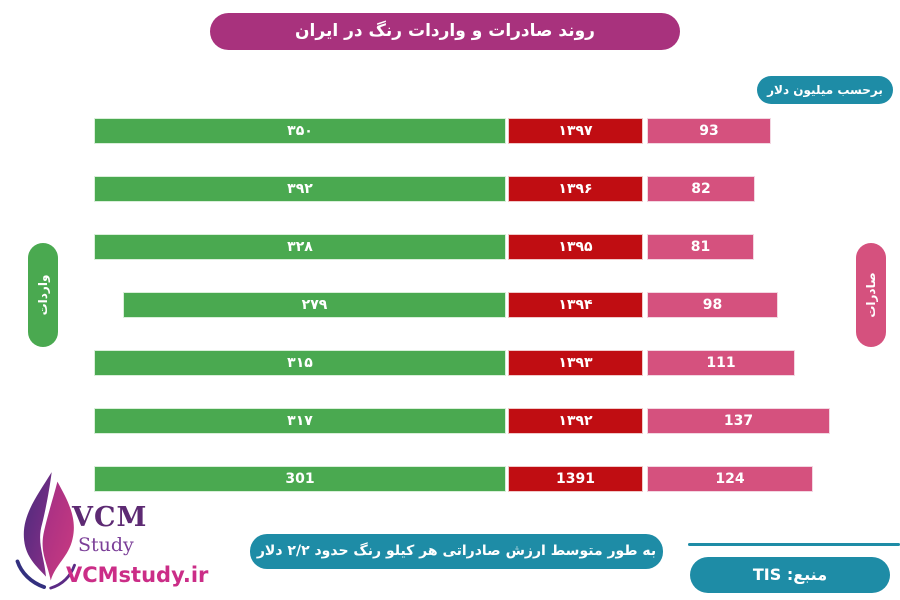 Image resolution: width=900 pixels, height=600 pixels. I want to click on imports-value-label: ۳۱۷, so click(300, 421).